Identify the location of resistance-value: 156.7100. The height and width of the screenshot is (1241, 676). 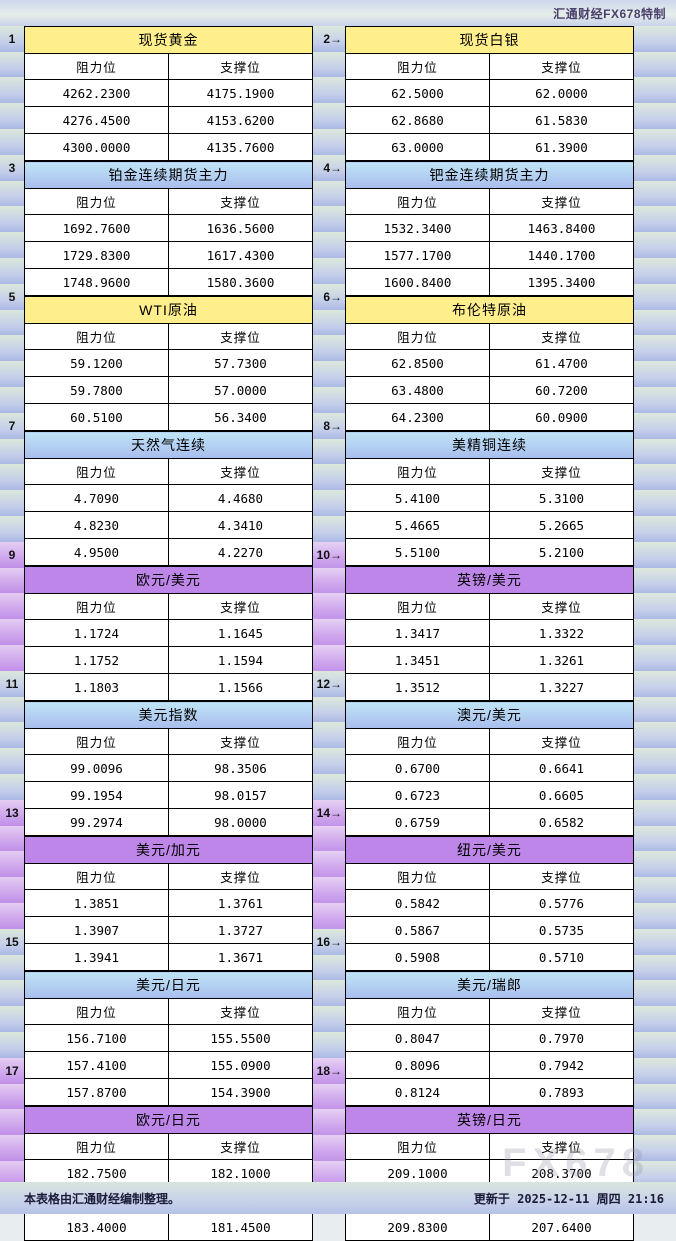
(96, 1038).